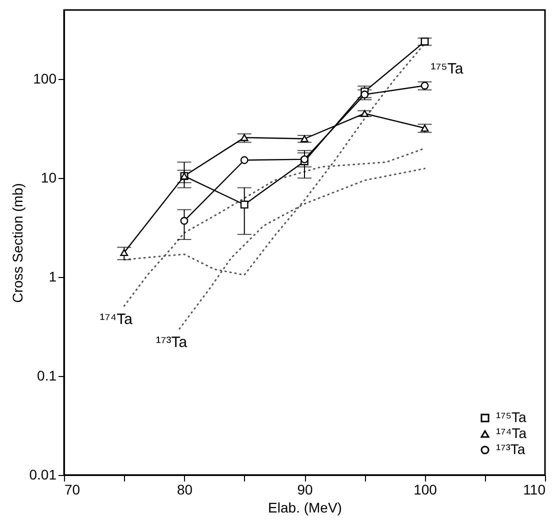  Describe the element at coordinates (172, 342) in the screenshot. I see `annotation: ¹⁷³Ta` at that location.